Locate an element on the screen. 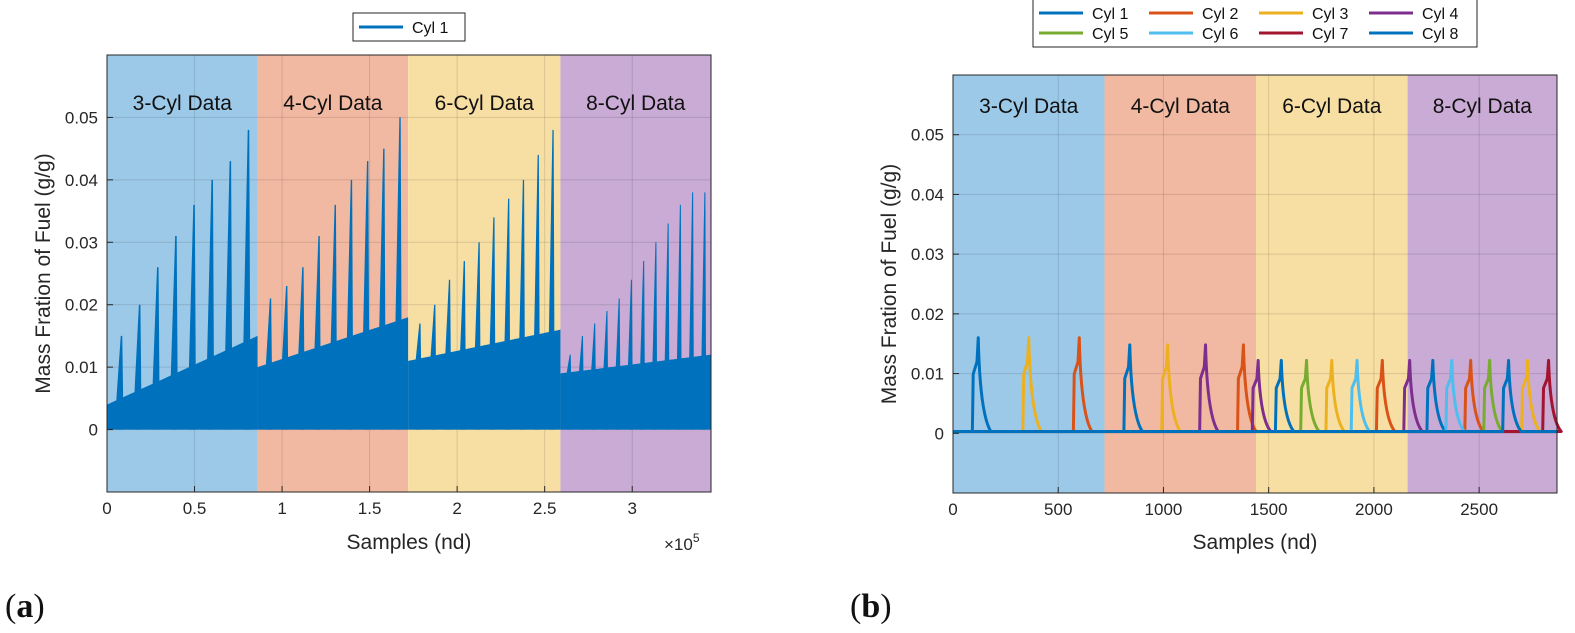 This screenshot has height=633, width=1575. panel-b-y-axis-label: Mass Fration of Fuel (g/g) is located at coordinates (889, 284).